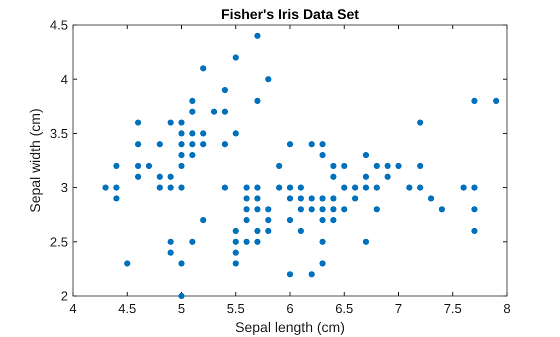 This screenshot has width=560, height=337. What do you see at coordinates (59, 25) in the screenshot?
I see `y-tick-label: 4.5` at bounding box center [59, 25].